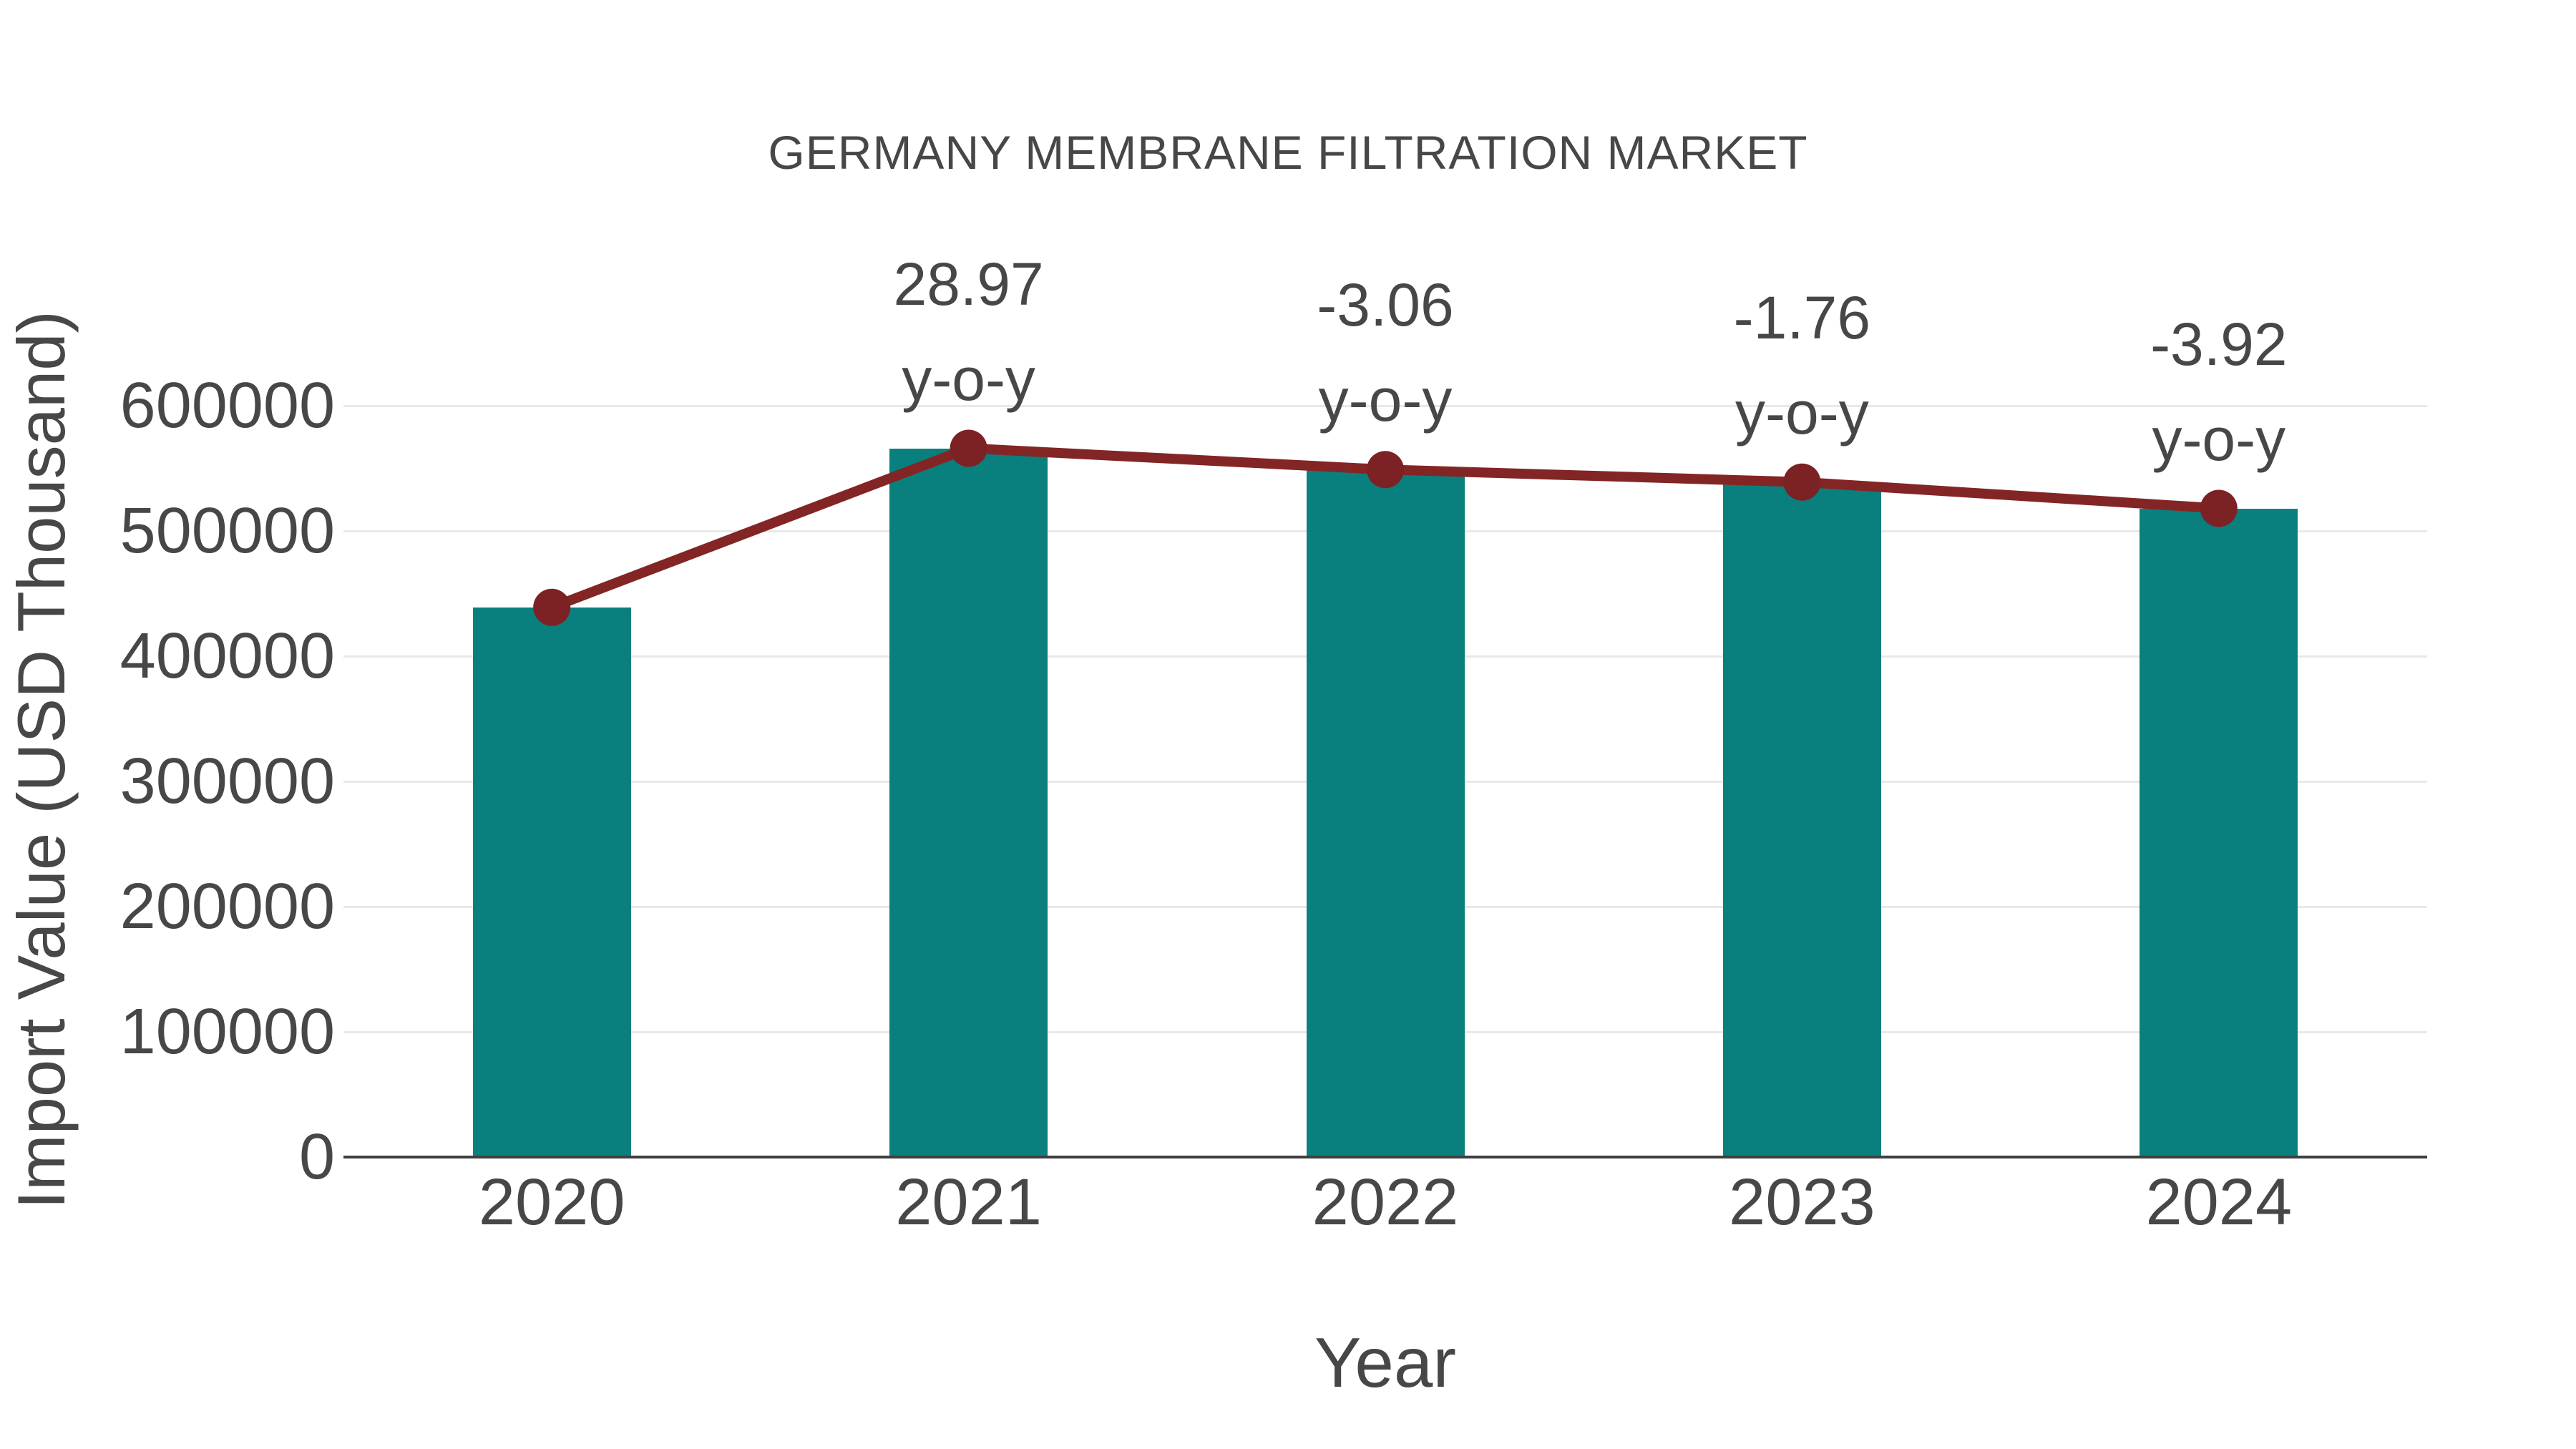 Image resolution: width=2576 pixels, height=1449 pixels. I want to click on annotation-2021: 28.97 y-o-y, so click(968, 332).